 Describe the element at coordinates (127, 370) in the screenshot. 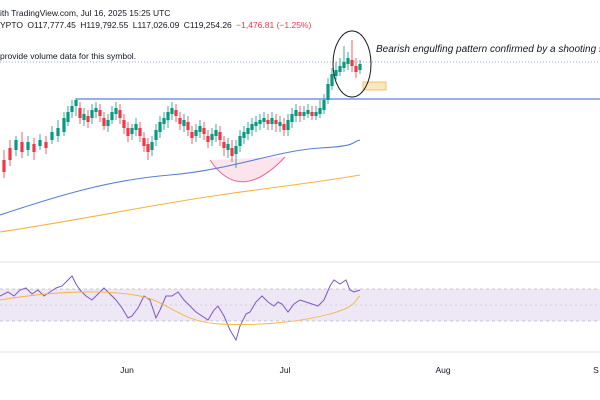

I see `x-axis-label-jun: Jun` at that location.